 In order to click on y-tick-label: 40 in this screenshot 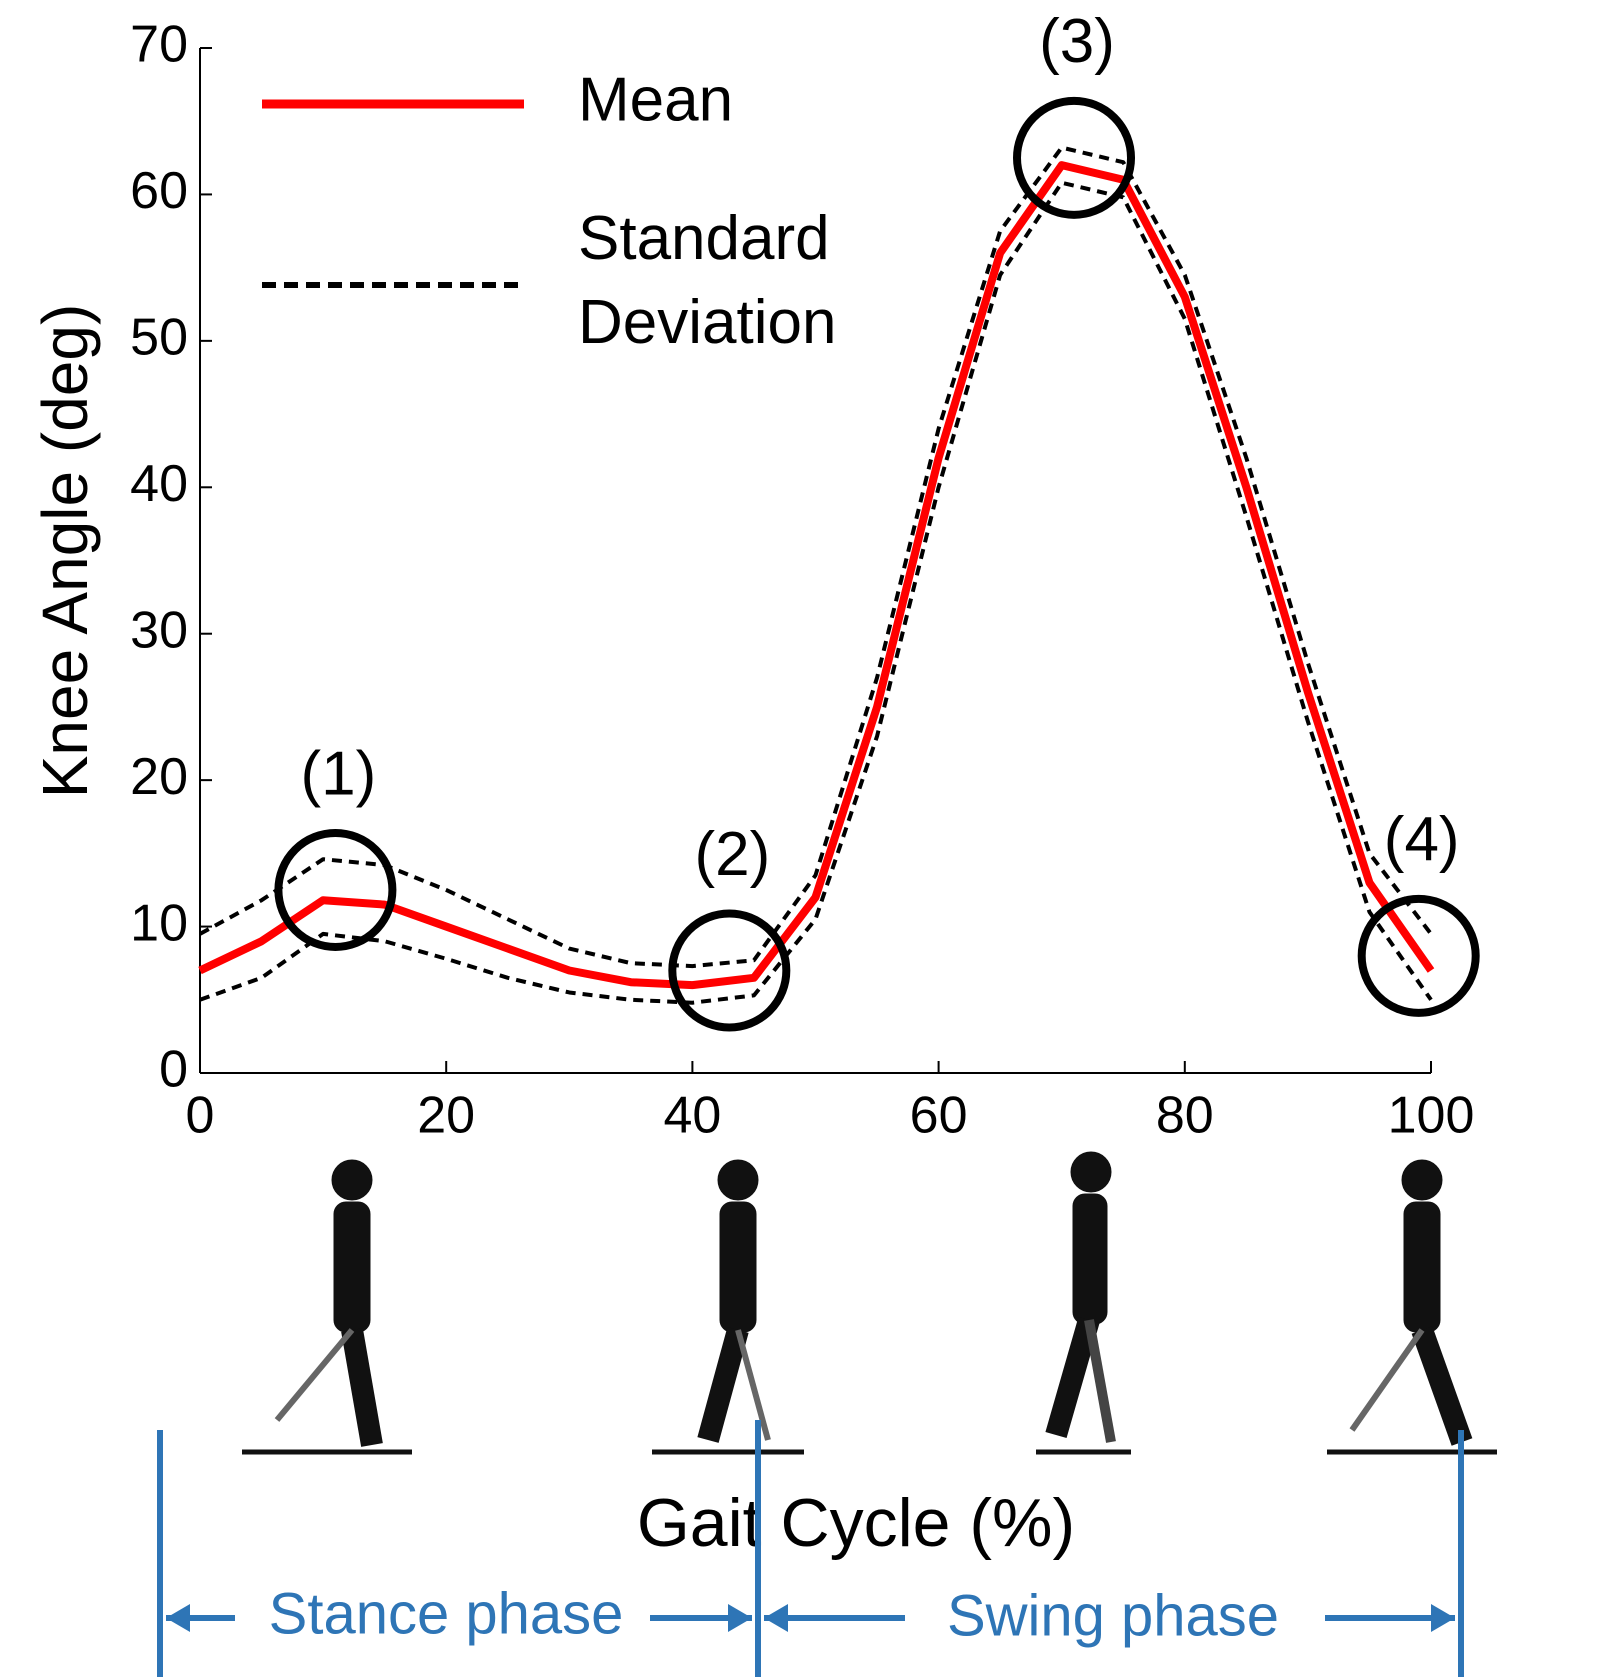, I will do `click(159, 484)`.